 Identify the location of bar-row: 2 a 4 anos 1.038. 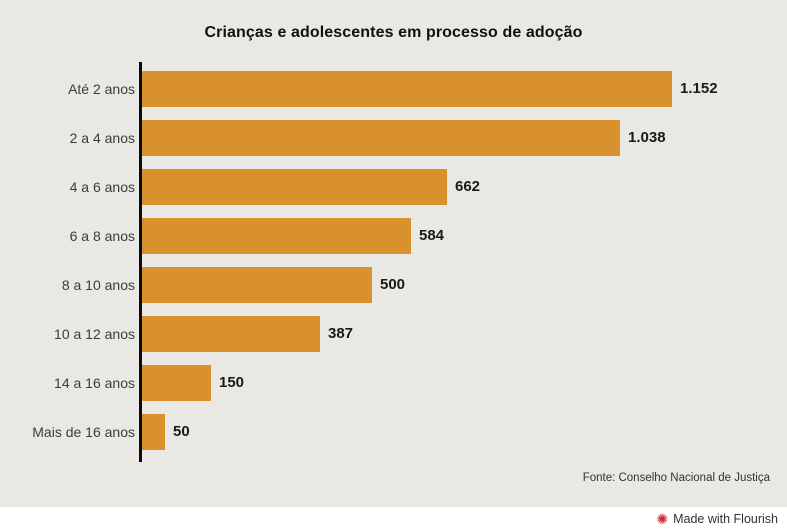
(390, 137).